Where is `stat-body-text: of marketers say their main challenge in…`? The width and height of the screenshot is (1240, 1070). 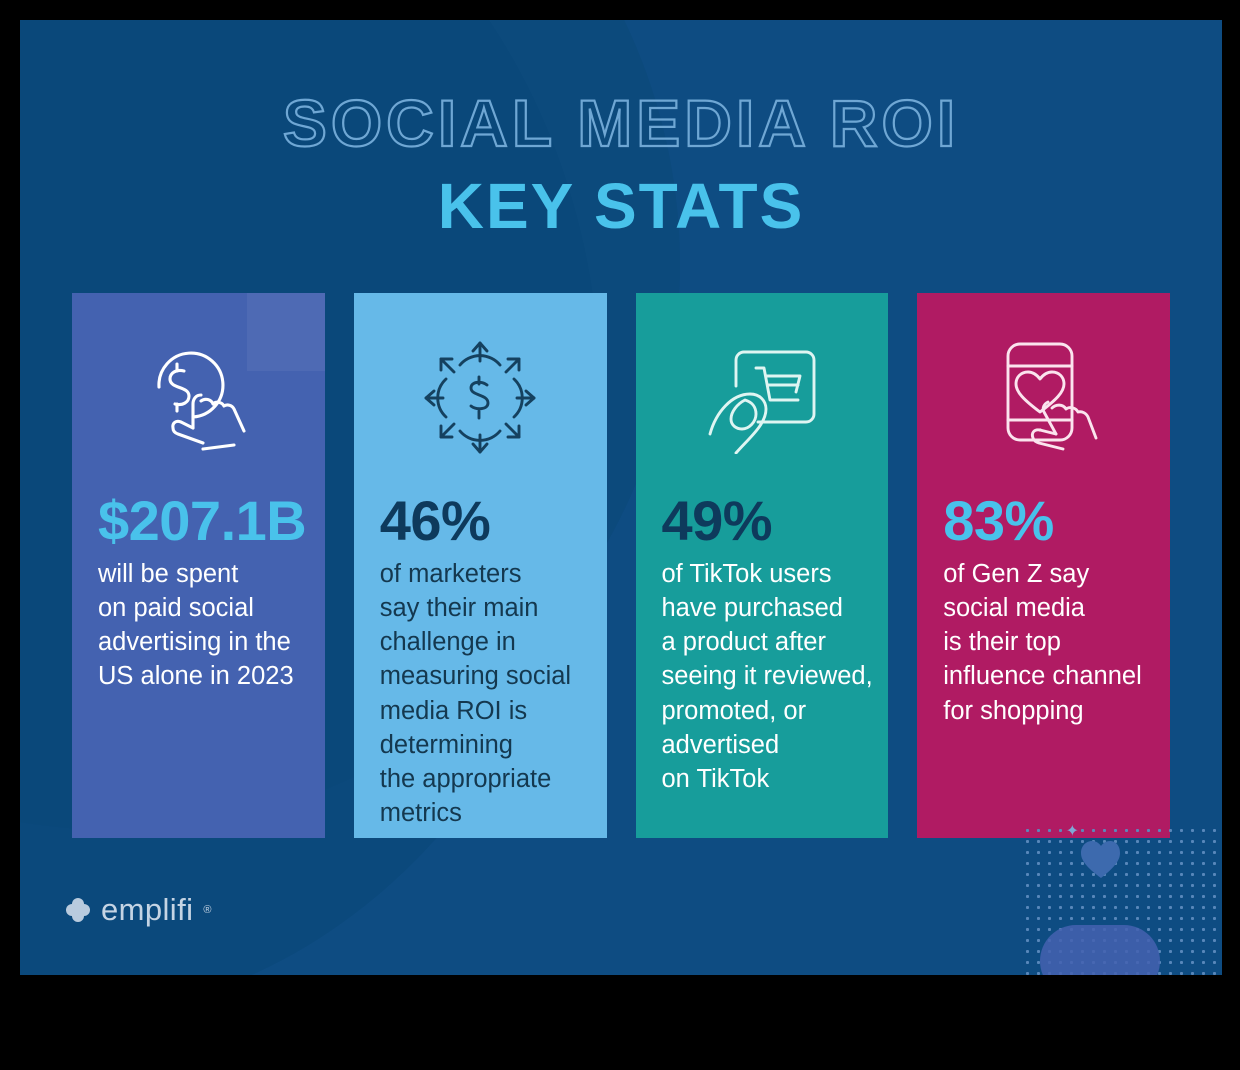 stat-body-text: of marketers say their main challenge in… is located at coordinates (475, 694).